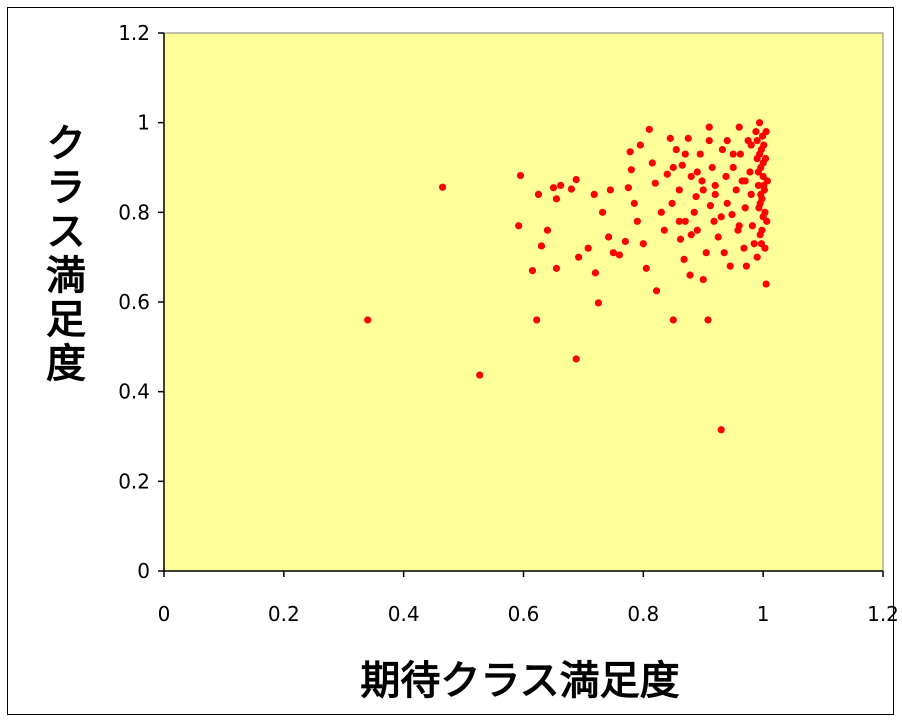 This screenshot has width=902, height=724. What do you see at coordinates (143, 571) in the screenshot?
I see `y-tick-label: 0` at bounding box center [143, 571].